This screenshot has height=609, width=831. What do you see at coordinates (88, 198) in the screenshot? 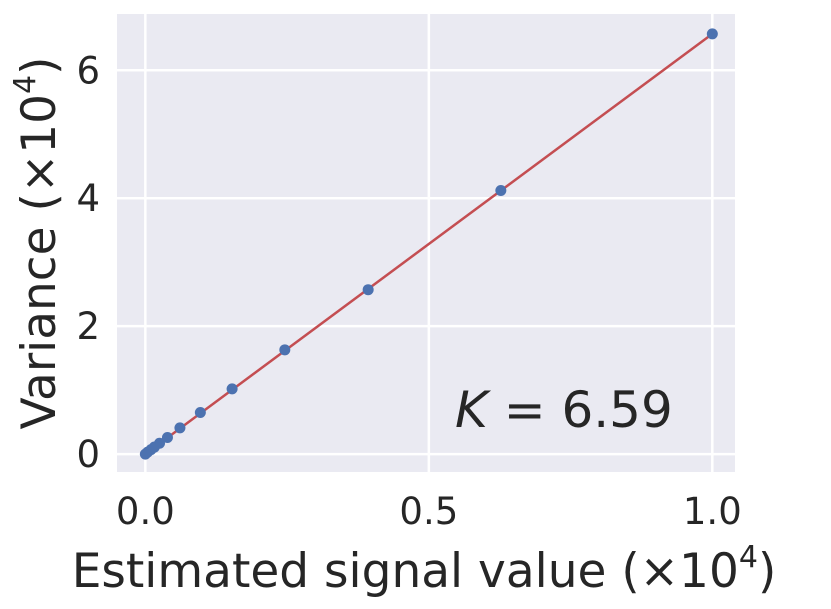
I see `y-tick-label: 4` at bounding box center [88, 198].